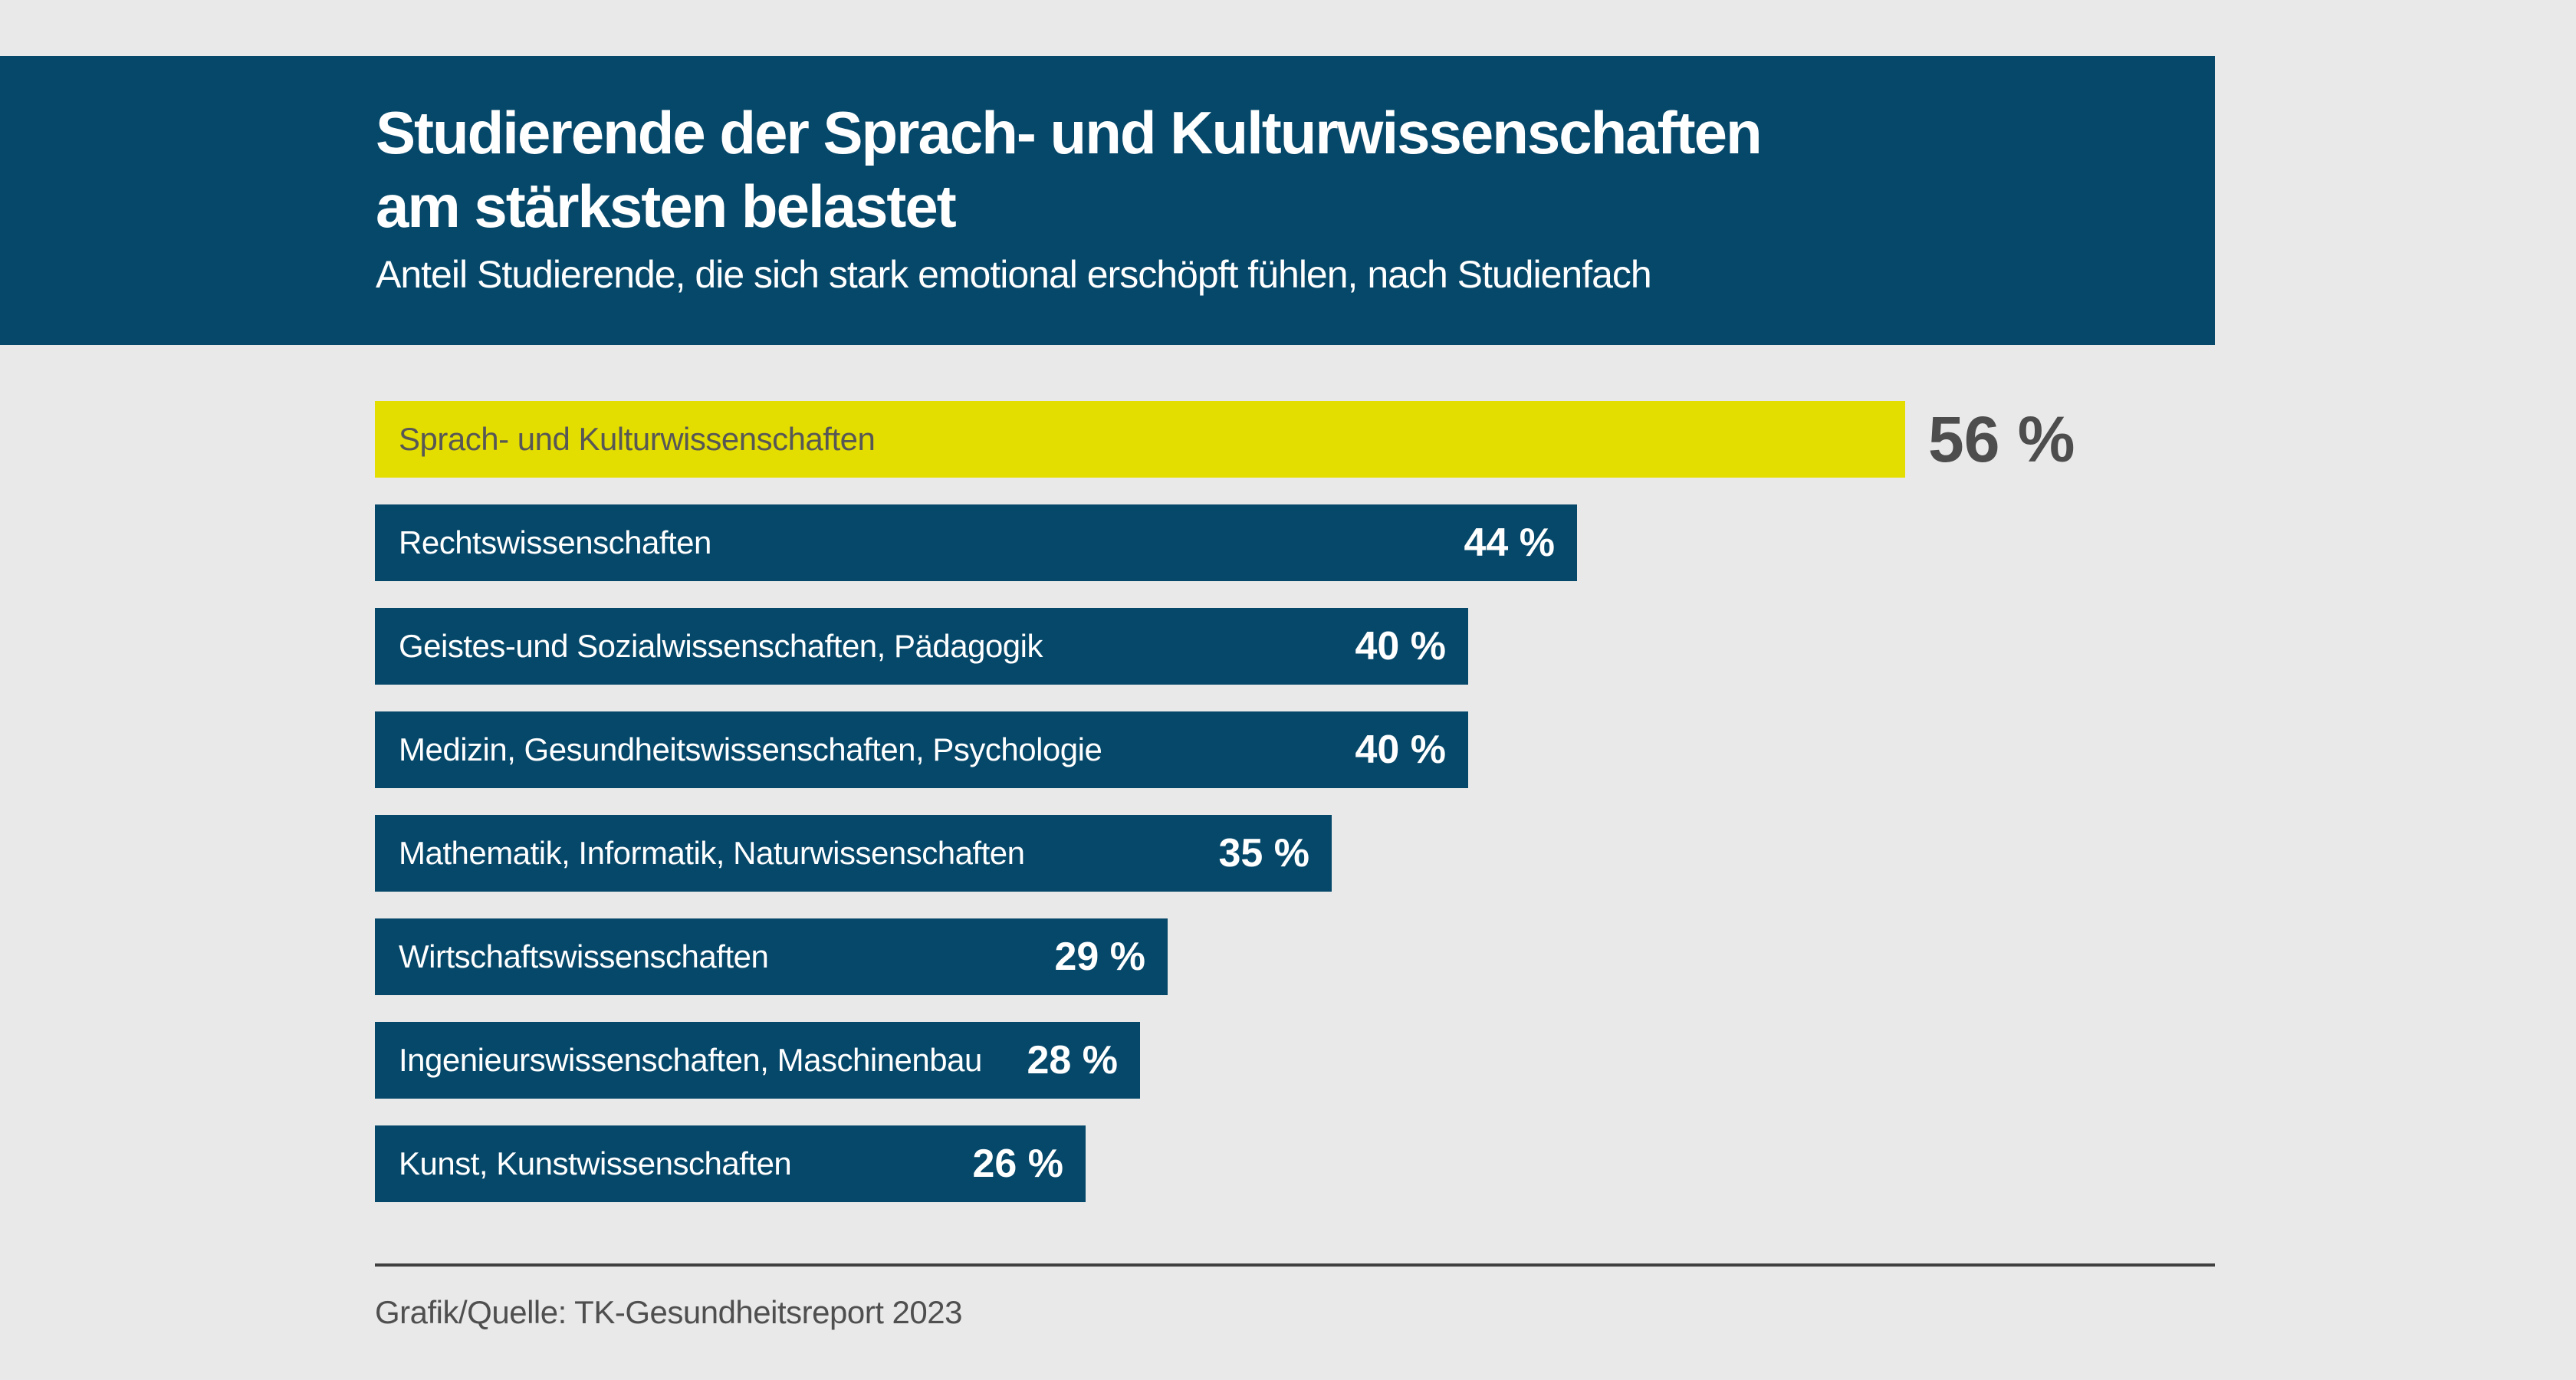 The image size is (2576, 1380). I want to click on bar-category-label: Rechtswissenschaften, so click(555, 542).